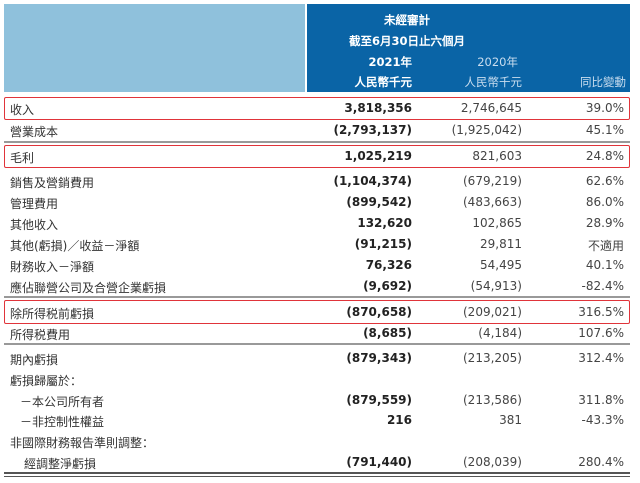 The width and height of the screenshot is (640, 483). I want to click on row-label: 非國際財務報告準則調整：, so click(82, 443).